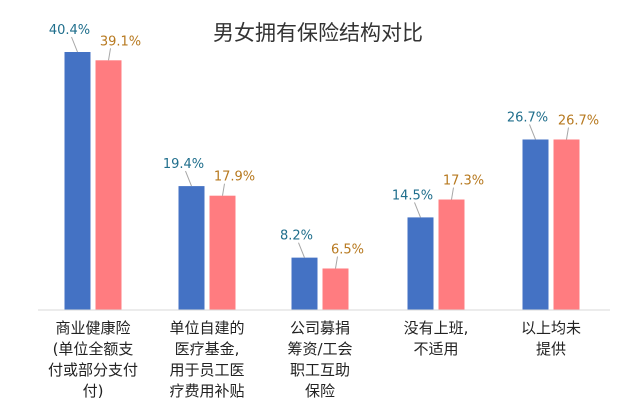  What do you see at coordinates (234, 177) in the screenshot?
I see `value-label-series2-2: 17.9%` at bounding box center [234, 177].